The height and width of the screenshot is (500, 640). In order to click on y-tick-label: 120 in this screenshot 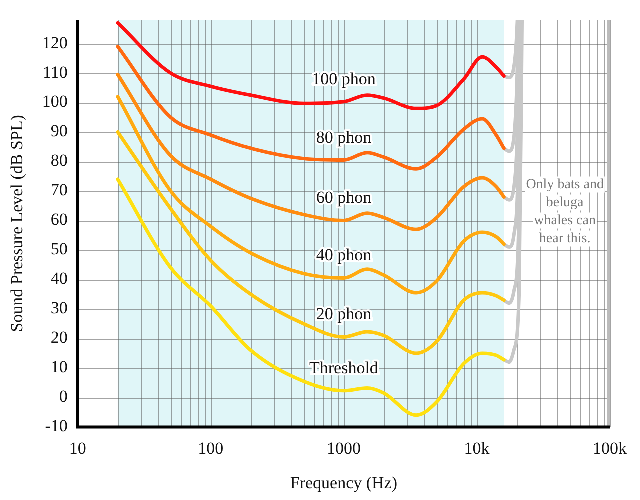, I will do `click(55, 42)`.